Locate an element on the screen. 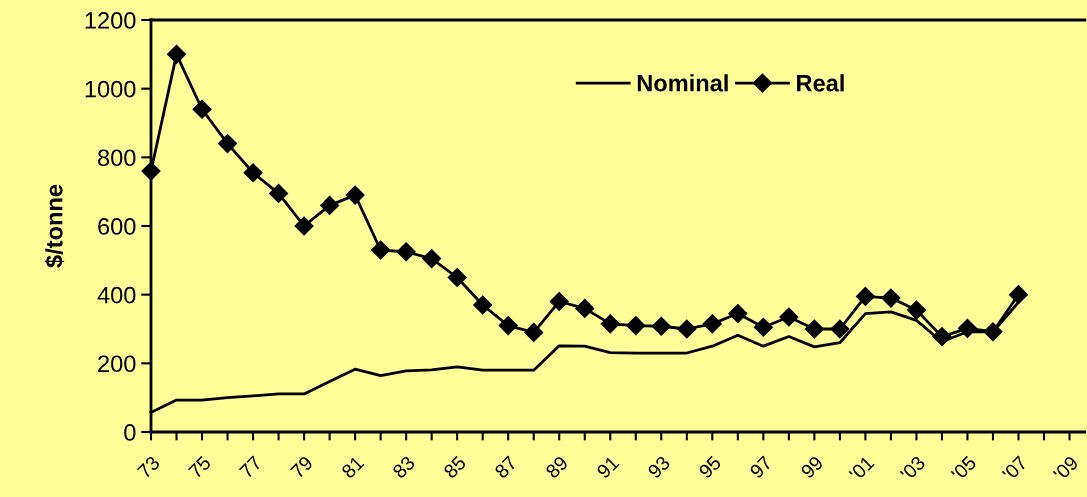 The width and height of the screenshot is (1087, 497). legend-label: Real is located at coordinates (820, 83).